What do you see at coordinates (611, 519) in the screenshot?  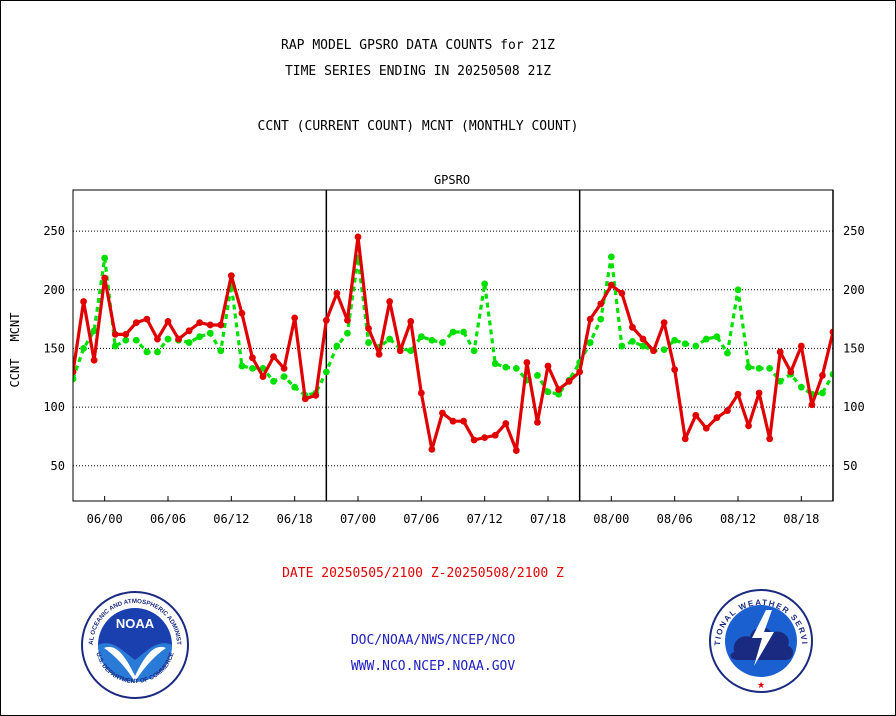 I see `x-tick-label-48: 08/00` at bounding box center [611, 519].